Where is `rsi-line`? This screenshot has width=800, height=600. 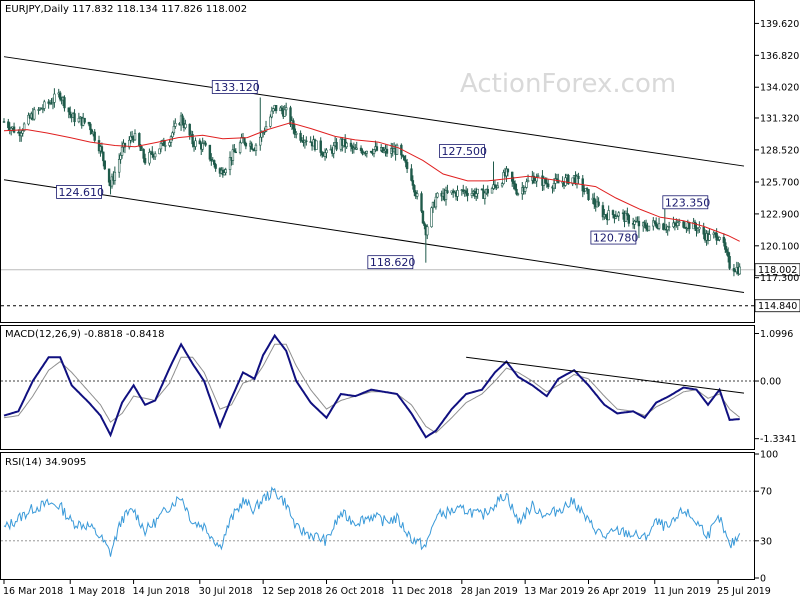 rsi-line is located at coordinates (372, 521).